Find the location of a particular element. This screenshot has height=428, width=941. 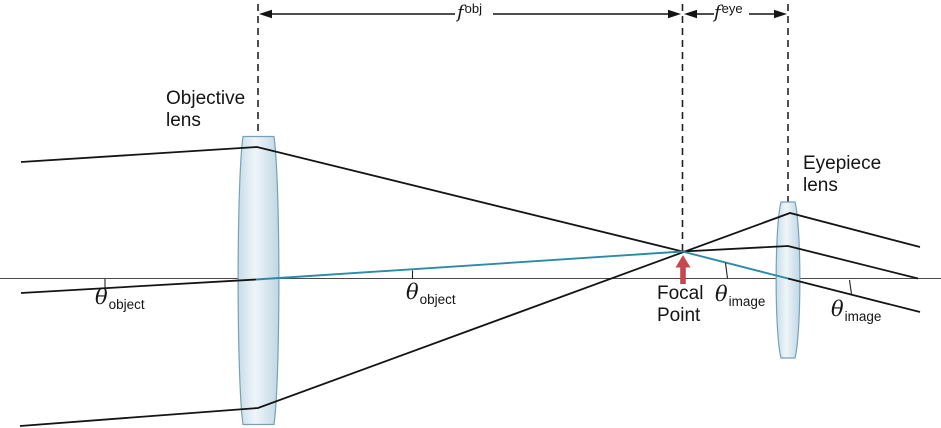

theta-image-left-label: θimage is located at coordinates (740, 295).